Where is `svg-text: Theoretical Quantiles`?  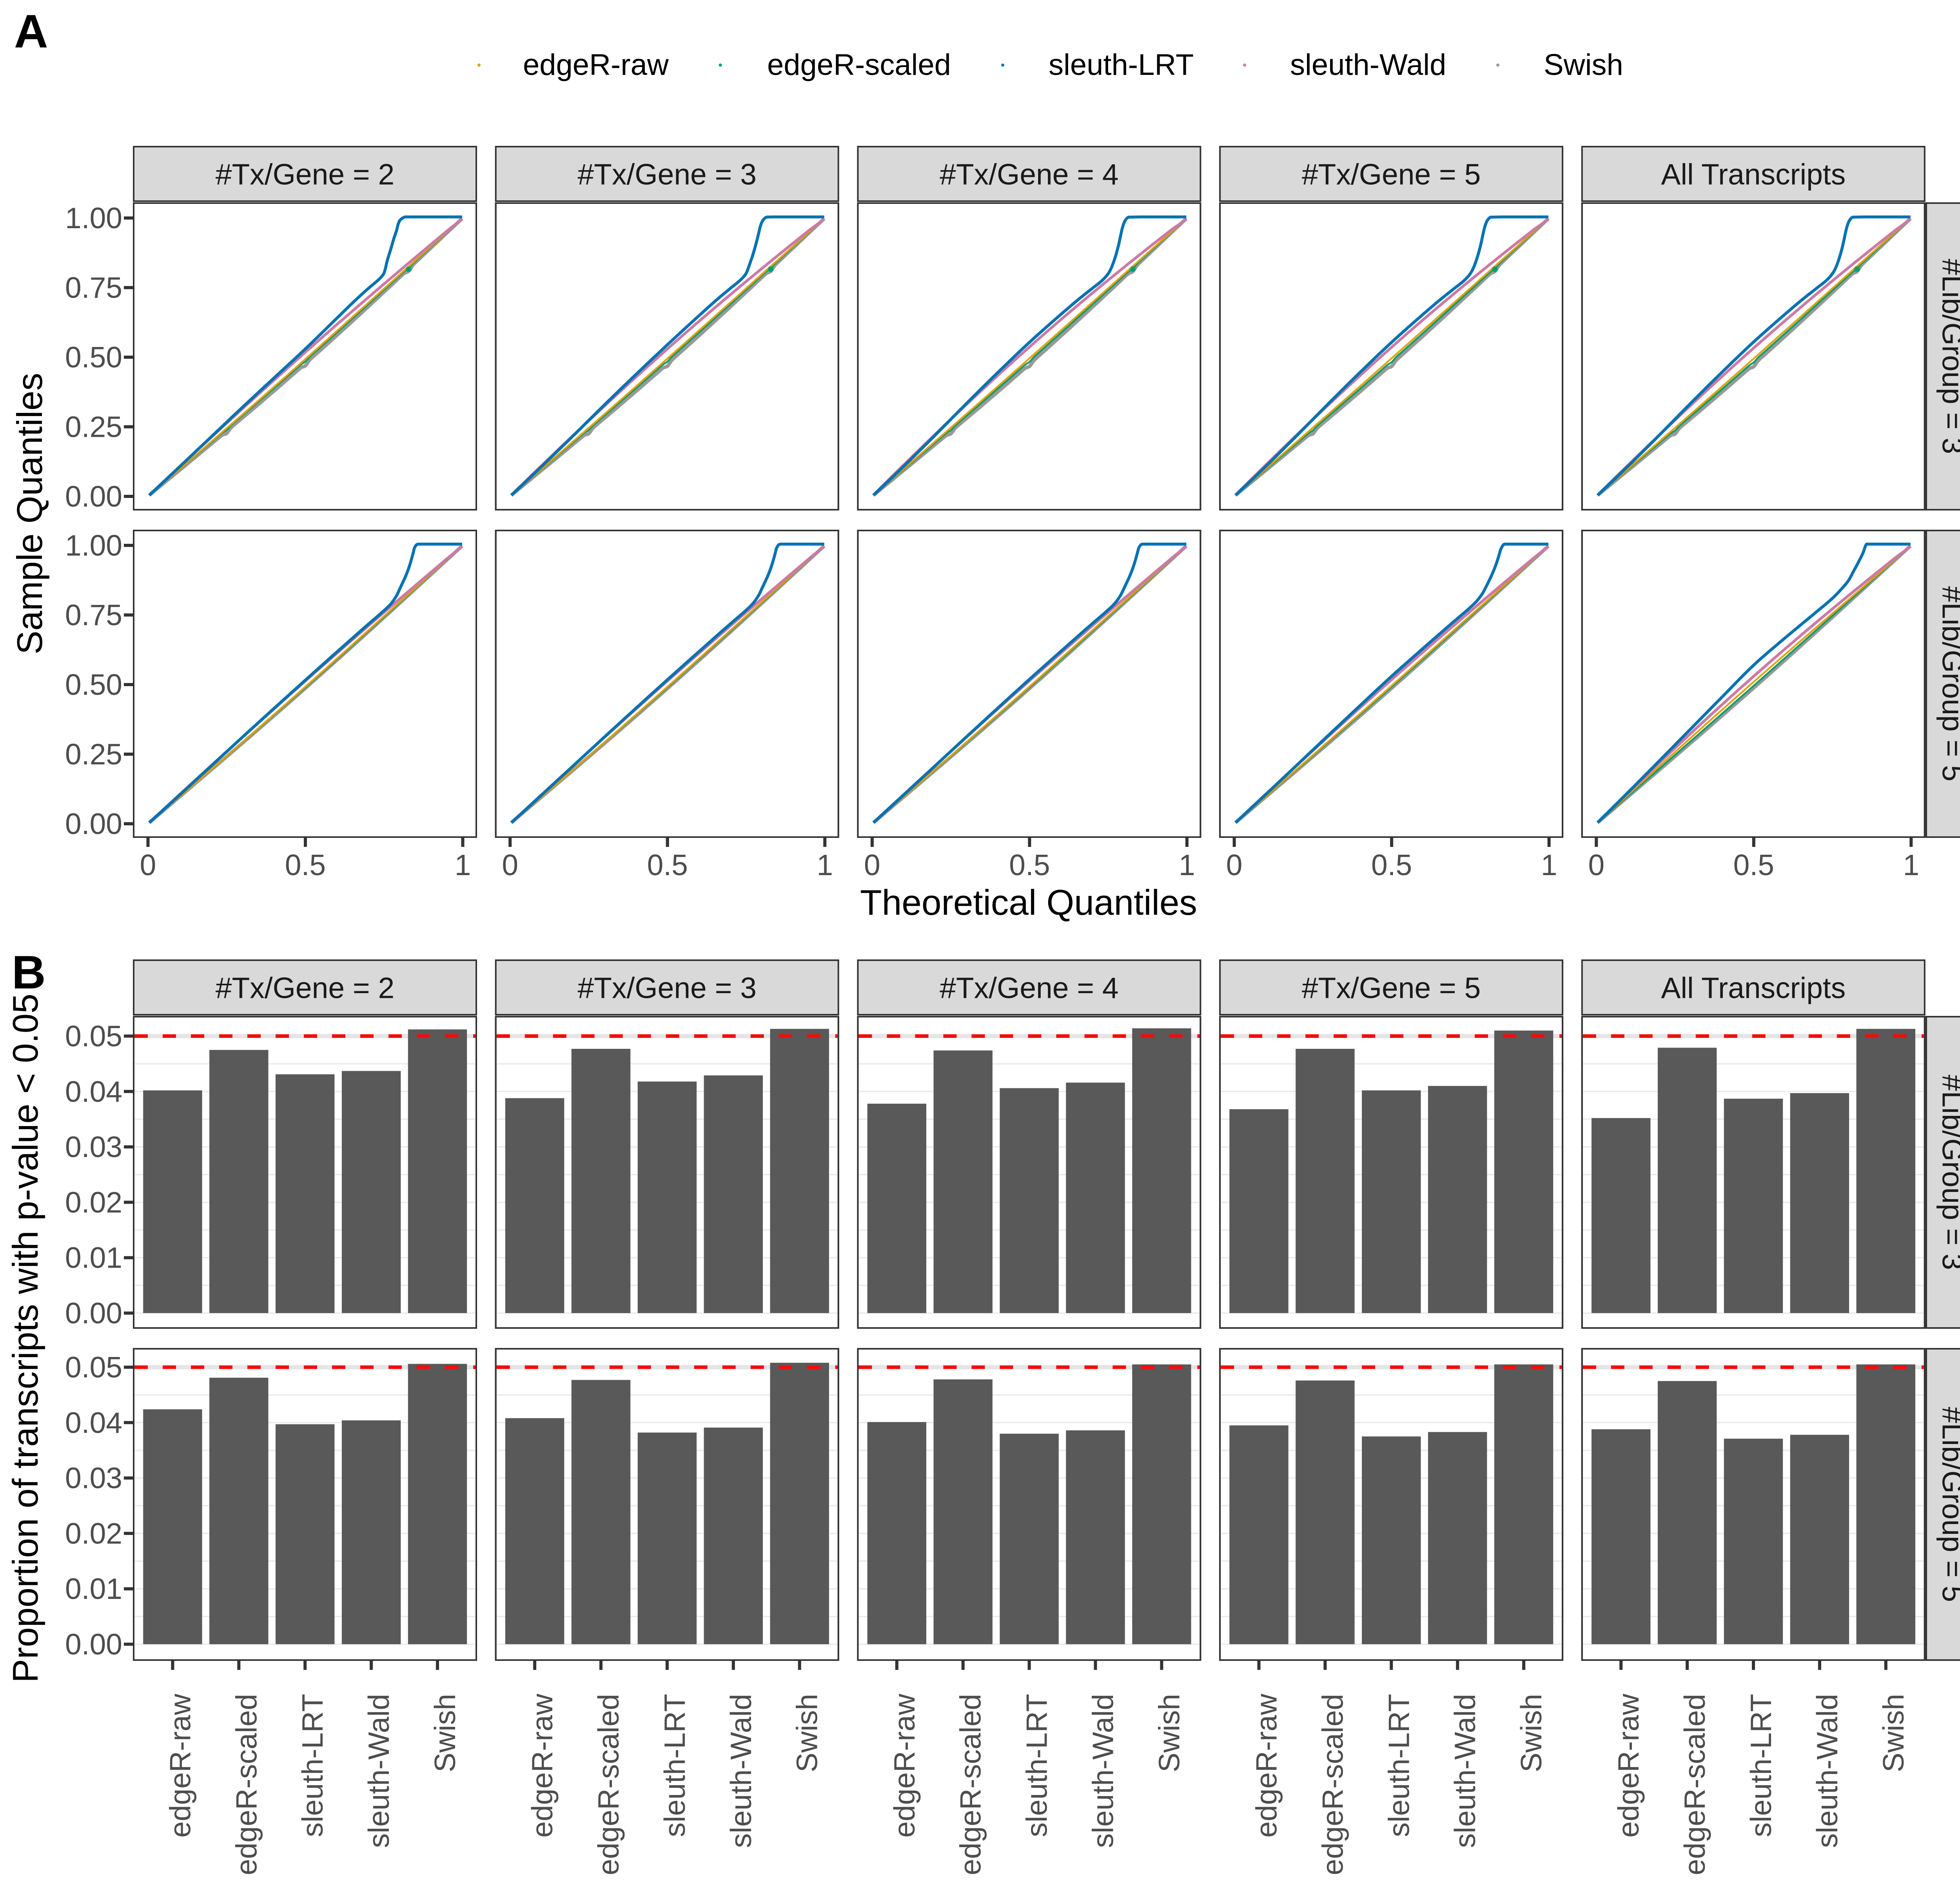
svg-text: Theoretical Quantiles is located at coordinates (1028, 903).